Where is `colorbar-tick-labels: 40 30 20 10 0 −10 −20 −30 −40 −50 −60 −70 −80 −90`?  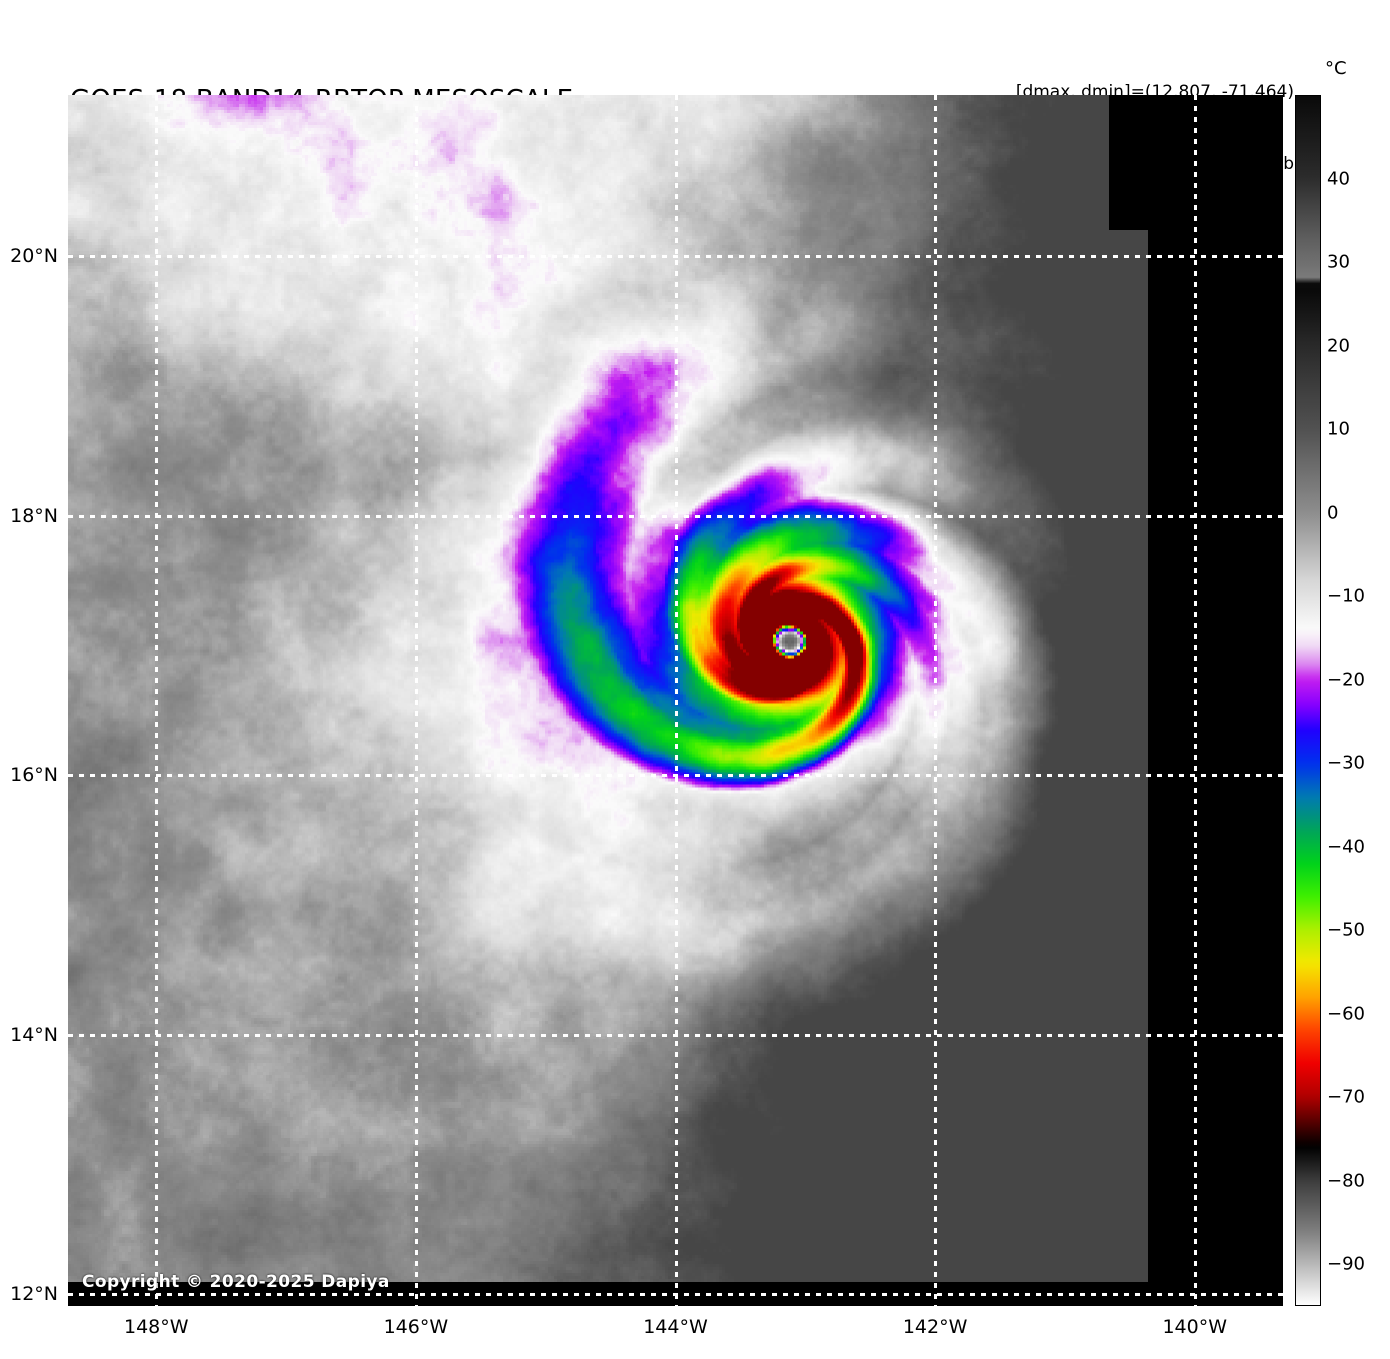 colorbar-tick-labels: 40 30 20 10 0 −10 −20 −30 −40 −50 −60 −70 −80 −90 is located at coordinates (1357, 700).